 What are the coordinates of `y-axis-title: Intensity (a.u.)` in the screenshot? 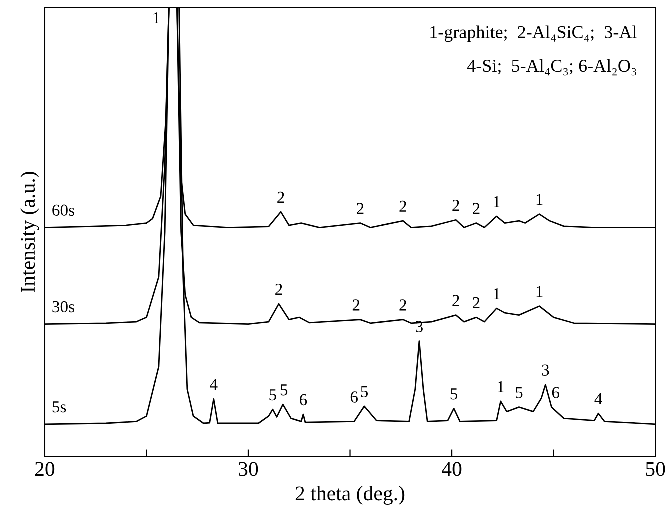 It's located at (30, 232).